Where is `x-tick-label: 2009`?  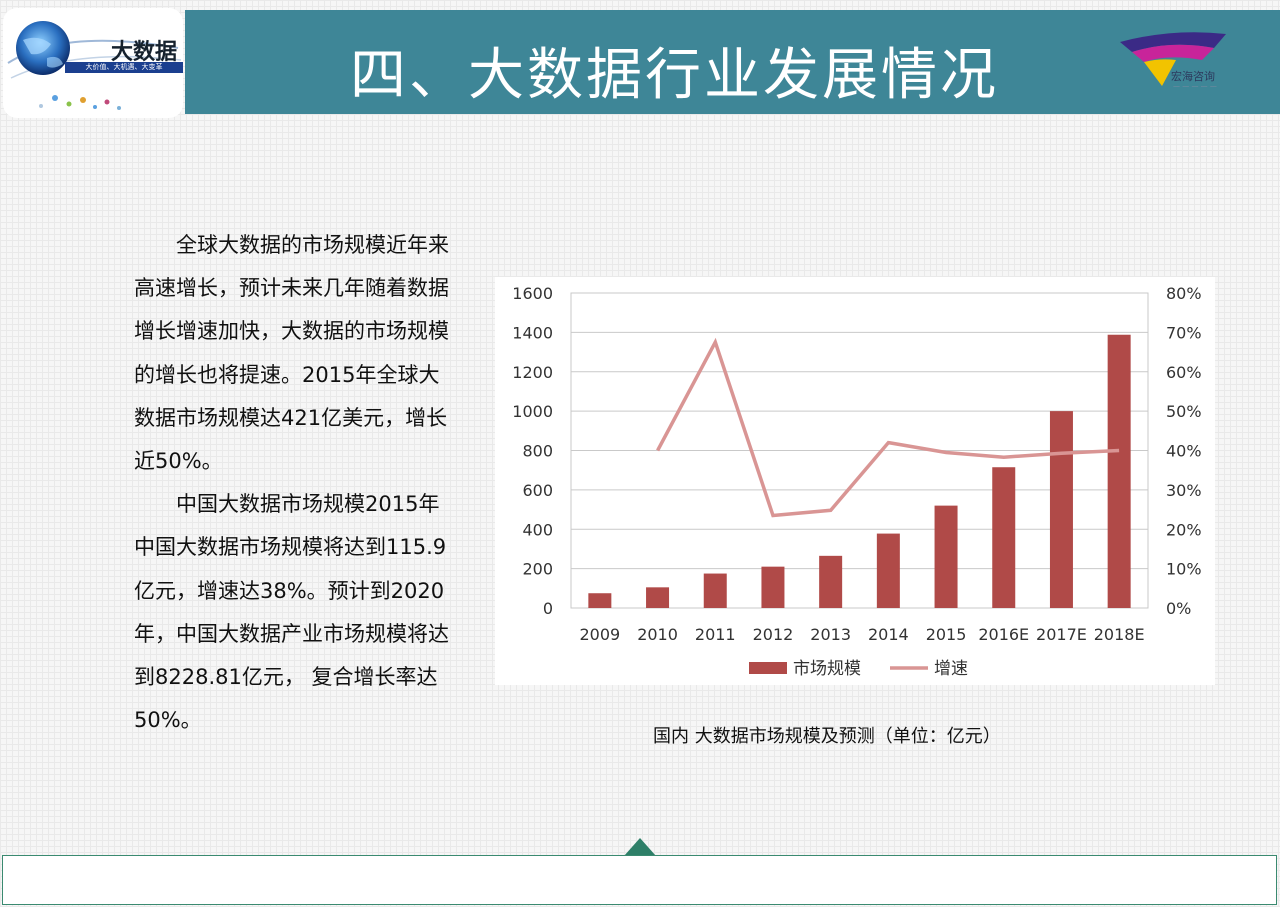 x-tick-label: 2009 is located at coordinates (599, 634).